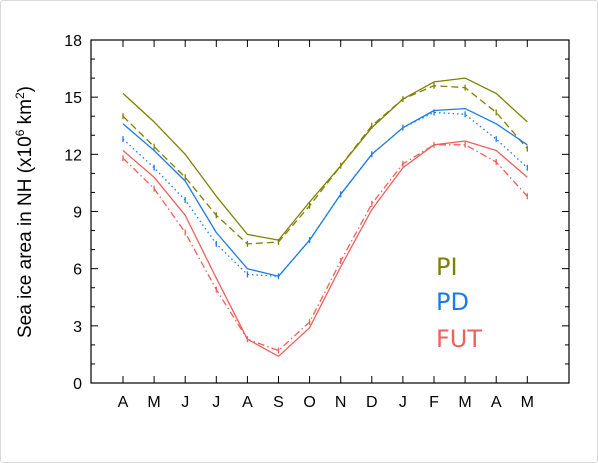  Describe the element at coordinates (77, 327) in the screenshot. I see `y-tick-label: 3` at that location.